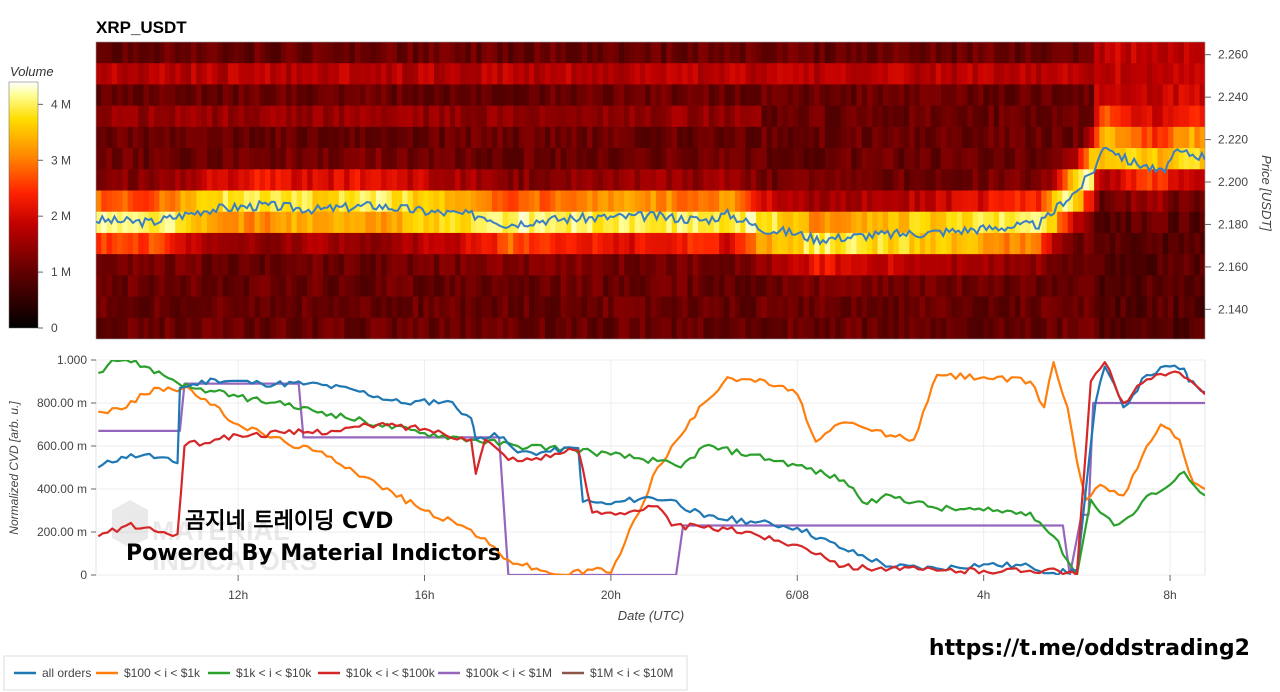 Image resolution: width=1280 pixels, height=692 pixels. I want to click on legend-item-label: all orders, so click(66, 673).